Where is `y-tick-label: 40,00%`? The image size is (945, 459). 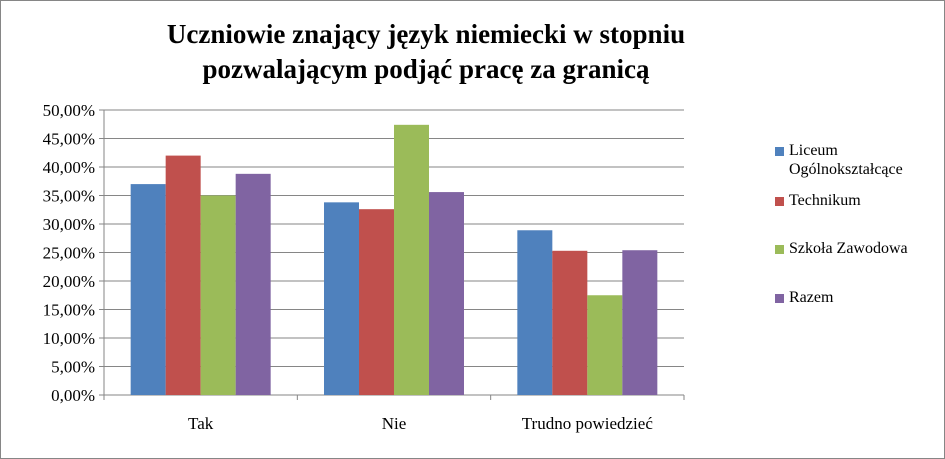
y-tick-label: 40,00% is located at coordinates (69, 167).